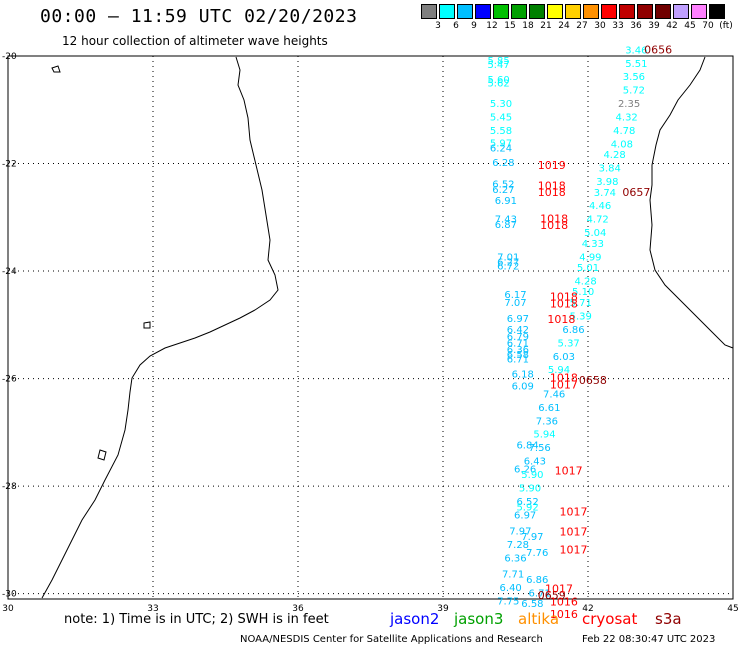 The image size is (740, 650). What do you see at coordinates (593, 244) in the screenshot?
I see `wave-height-value: 4.33` at bounding box center [593, 244].